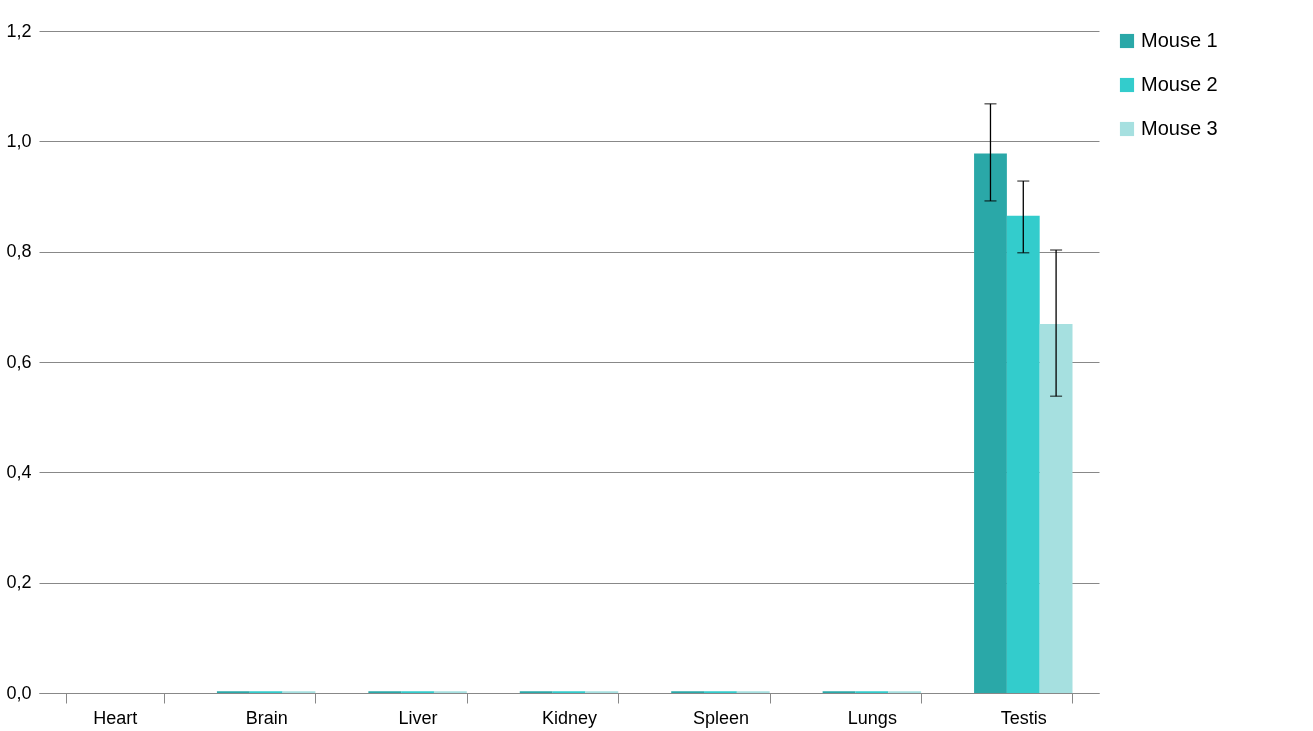 The width and height of the screenshot is (1313, 731). What do you see at coordinates (720, 717) in the screenshot?
I see `x-tick-label: Spleen` at bounding box center [720, 717].